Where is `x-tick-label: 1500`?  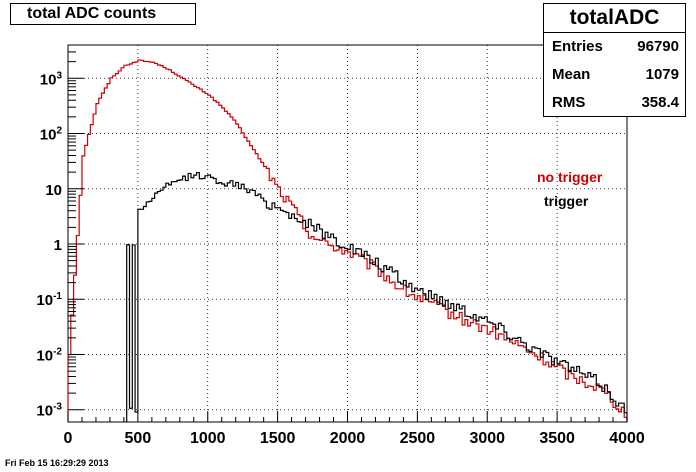
x-tick-label: 1500 is located at coordinates (278, 438).